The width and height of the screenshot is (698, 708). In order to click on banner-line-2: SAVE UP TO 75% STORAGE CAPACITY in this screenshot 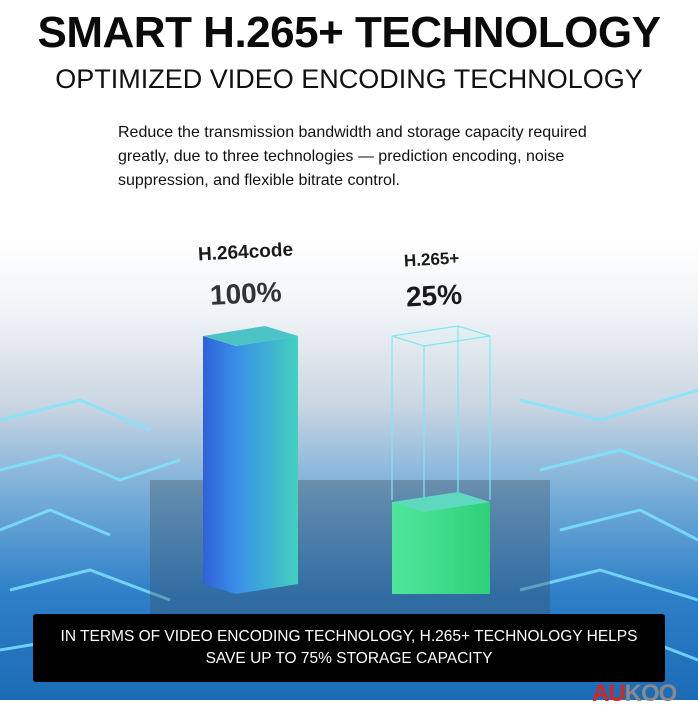, I will do `click(349, 658)`.